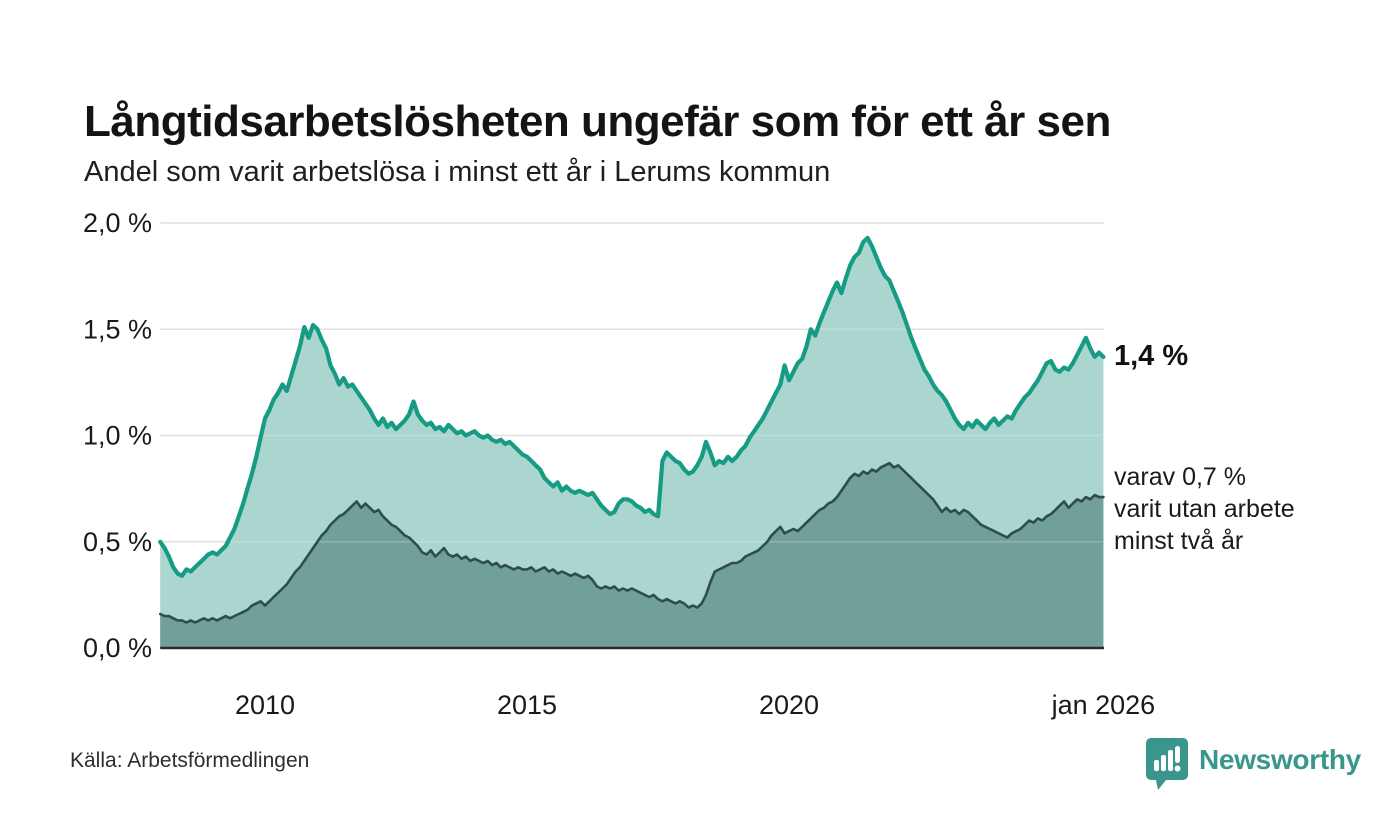  Describe the element at coordinates (1204, 509) in the screenshot. I see `annotation-two-years-line2: varit utan arbete` at that location.